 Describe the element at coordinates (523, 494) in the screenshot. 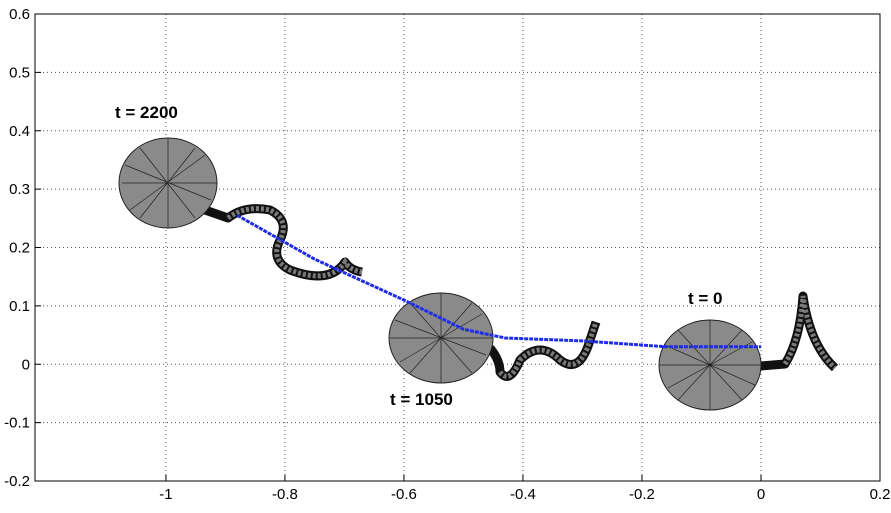

I see `x-tick-label: -0.4` at that location.